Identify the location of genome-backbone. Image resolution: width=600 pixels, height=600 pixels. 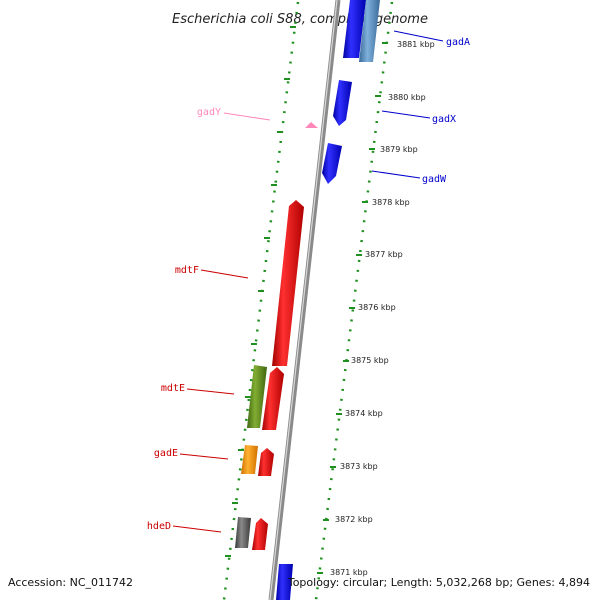
(304, 300).